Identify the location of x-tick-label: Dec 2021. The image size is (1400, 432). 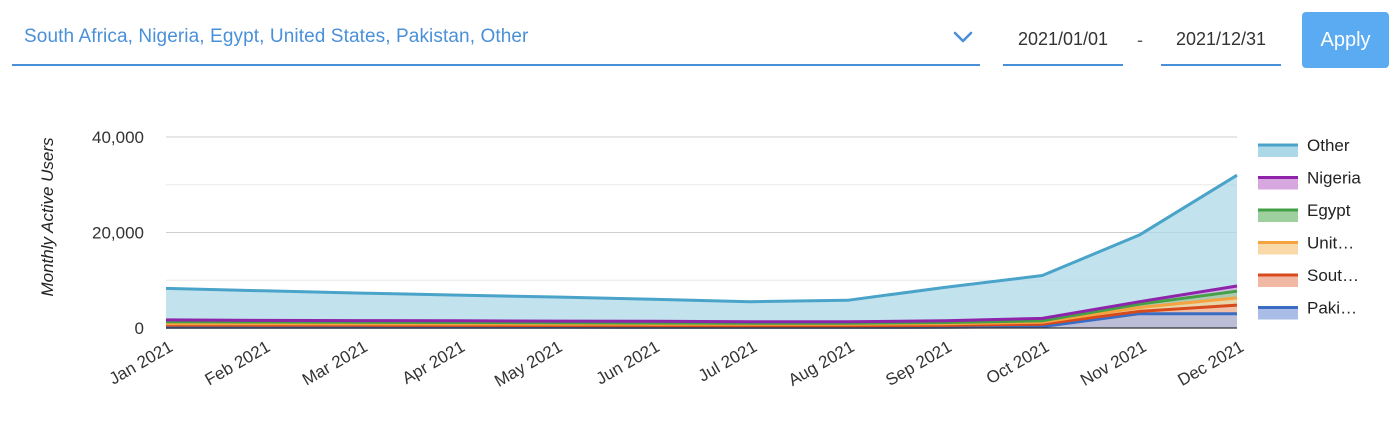
(1210, 363).